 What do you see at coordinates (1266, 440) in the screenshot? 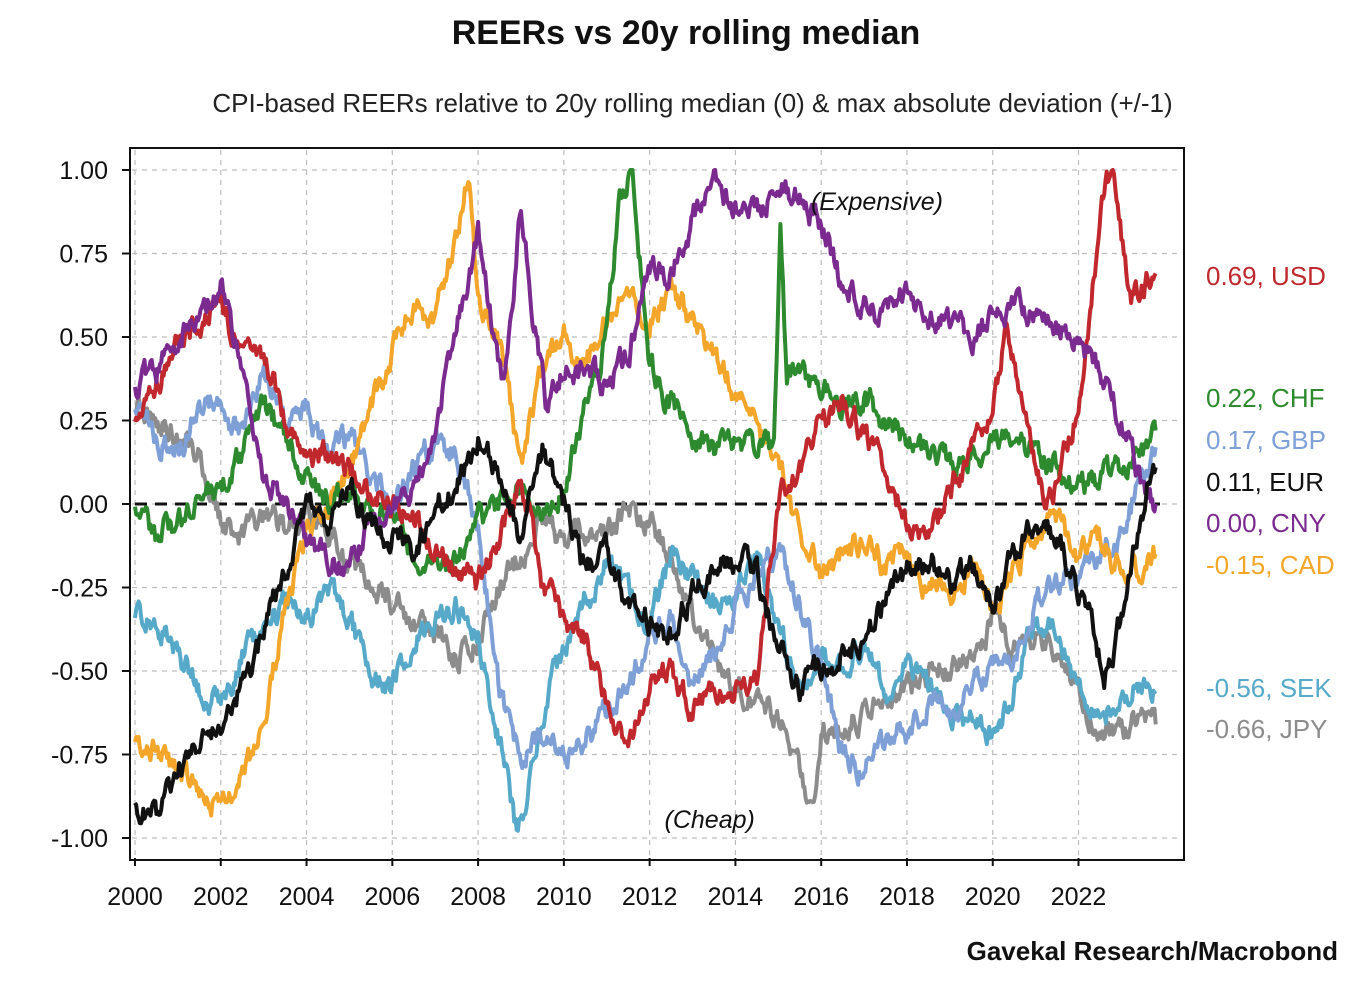
I see `end-label-gbp: 0.17, GBP` at bounding box center [1266, 440].